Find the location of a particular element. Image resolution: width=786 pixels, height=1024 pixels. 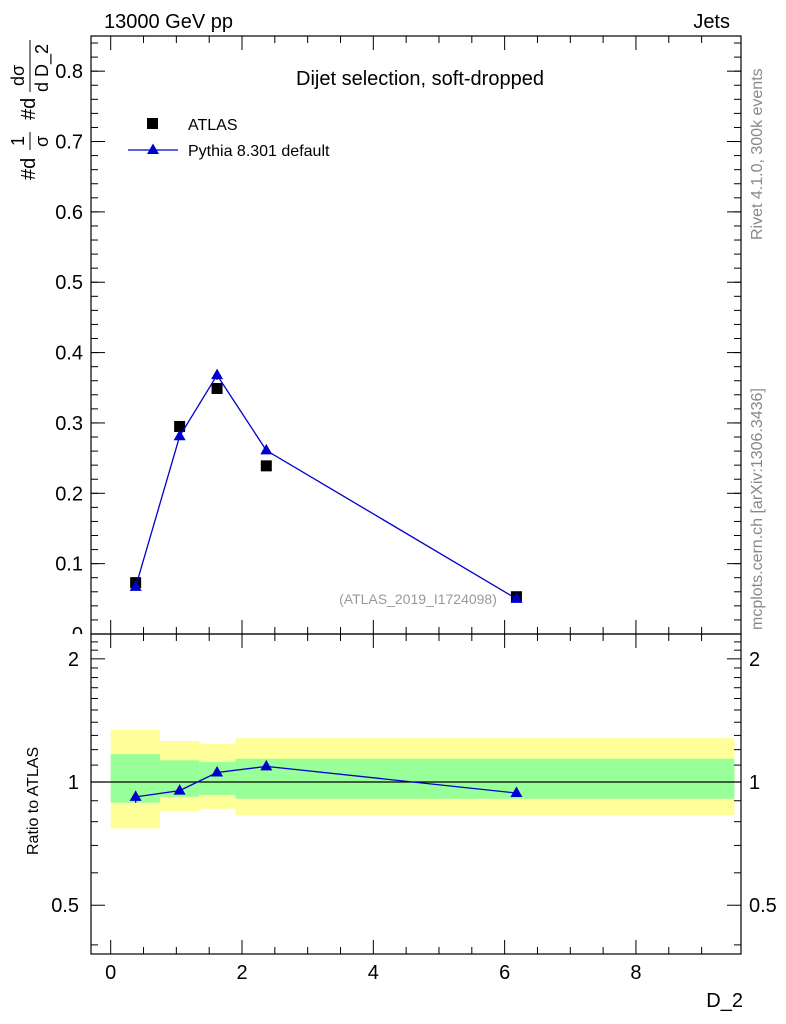

xtick-label: 2 is located at coordinates (241, 973).